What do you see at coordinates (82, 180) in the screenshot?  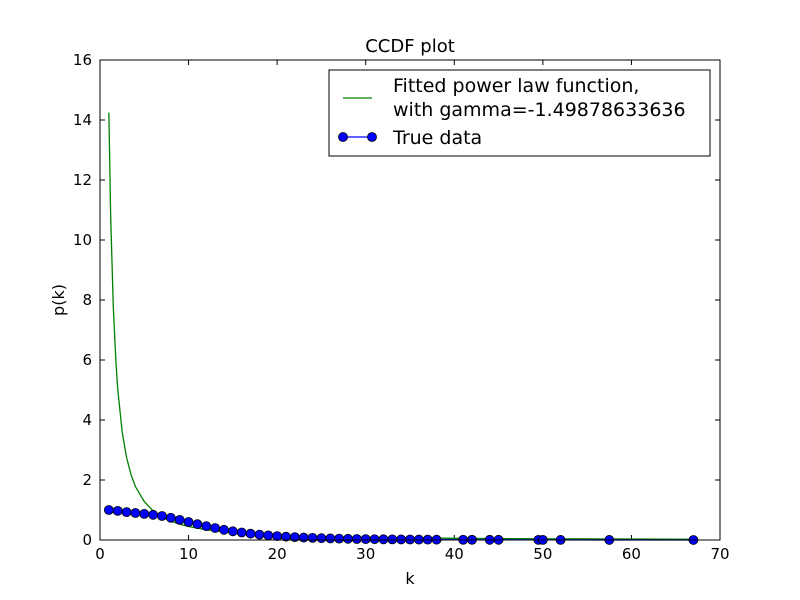 I see `y-tick-label: 12` at bounding box center [82, 180].